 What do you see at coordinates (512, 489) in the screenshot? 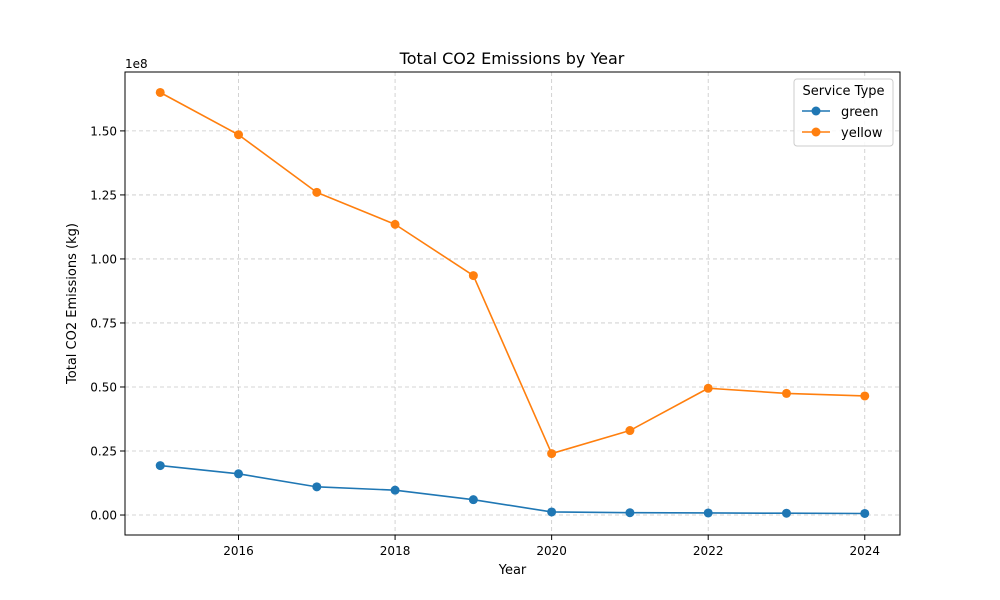
I see `series-line-green` at bounding box center [512, 489].